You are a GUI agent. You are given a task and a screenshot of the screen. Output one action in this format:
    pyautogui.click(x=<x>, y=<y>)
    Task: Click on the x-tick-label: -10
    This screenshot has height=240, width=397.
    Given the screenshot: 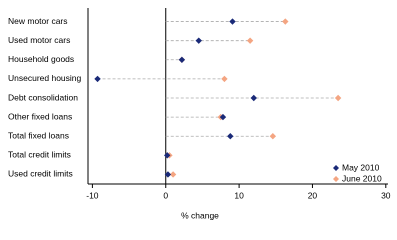 What is the action you would take?
    pyautogui.click(x=92, y=195)
    